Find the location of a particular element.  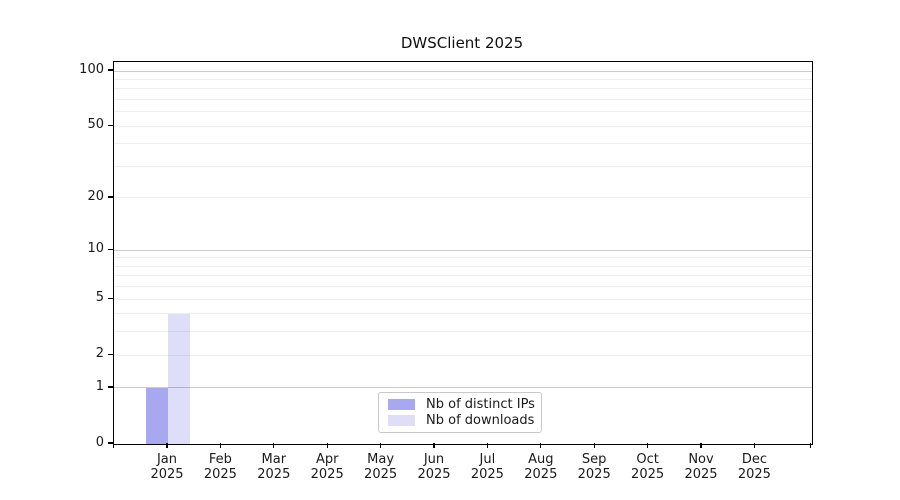

x-tick-label: Nov 2025 is located at coordinates (701, 467).